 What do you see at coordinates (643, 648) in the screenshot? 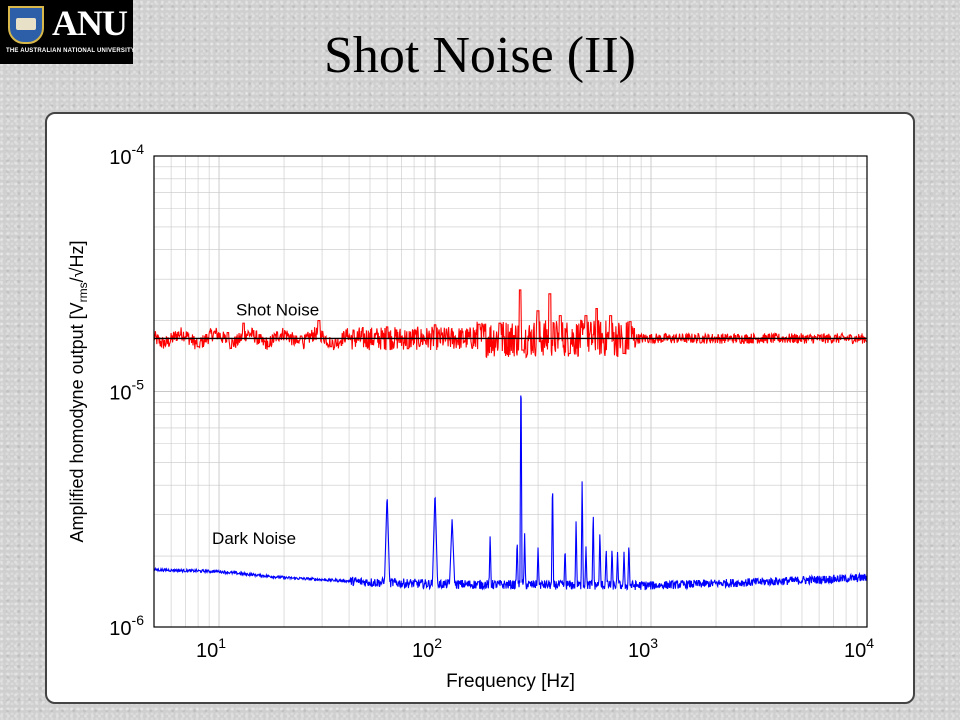
I see `x-tick-label: 10³` at bounding box center [643, 648].